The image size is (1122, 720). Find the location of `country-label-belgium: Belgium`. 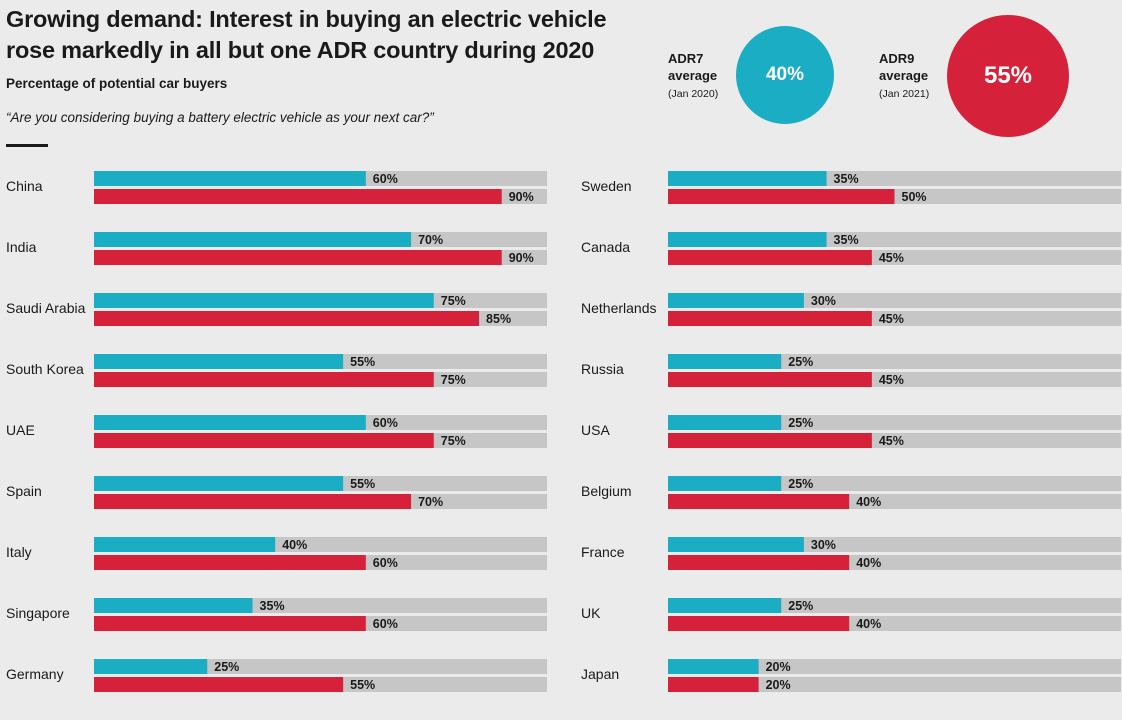

country-label-belgium: Belgium is located at coordinates (606, 491).